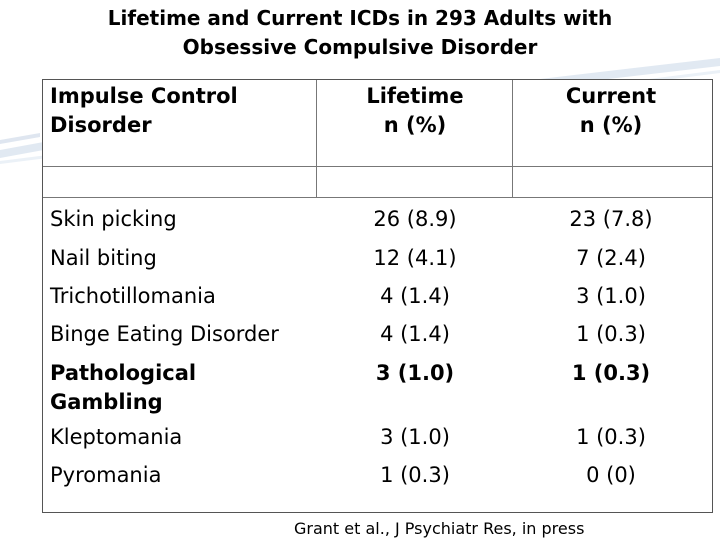  What do you see at coordinates (144, 111) in the screenshot?
I see `header-disorder: Impulse Control Disorder` at bounding box center [144, 111].